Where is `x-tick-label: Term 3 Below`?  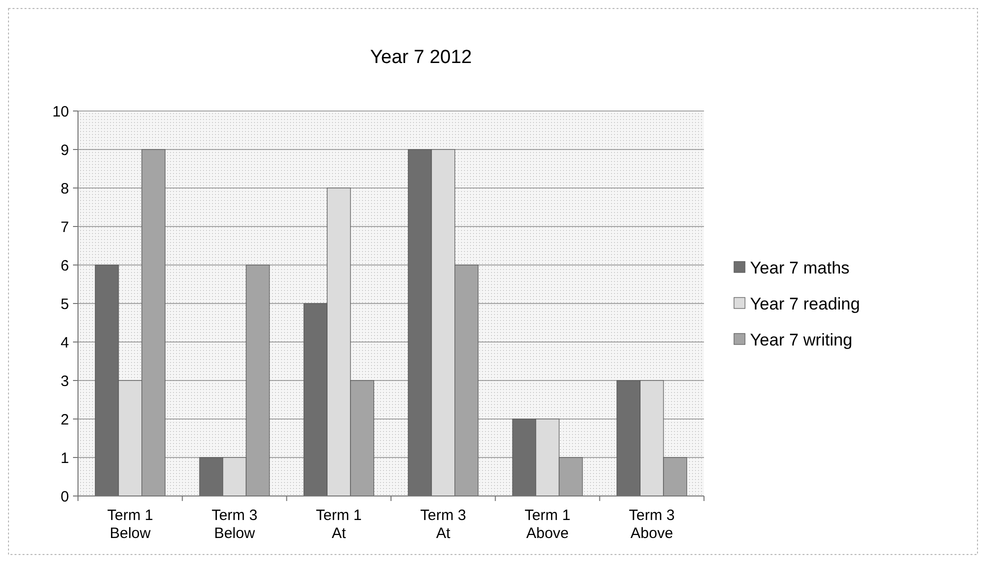
x-tick-label: Term 3 Below is located at coordinates (235, 524).